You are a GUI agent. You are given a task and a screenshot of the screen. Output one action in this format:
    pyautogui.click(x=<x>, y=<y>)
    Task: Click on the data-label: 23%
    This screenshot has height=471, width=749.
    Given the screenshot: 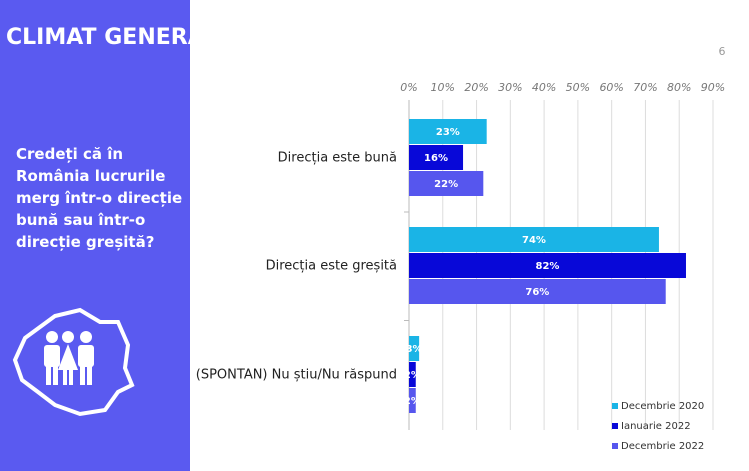 What is the action you would take?
    pyautogui.click(x=448, y=132)
    